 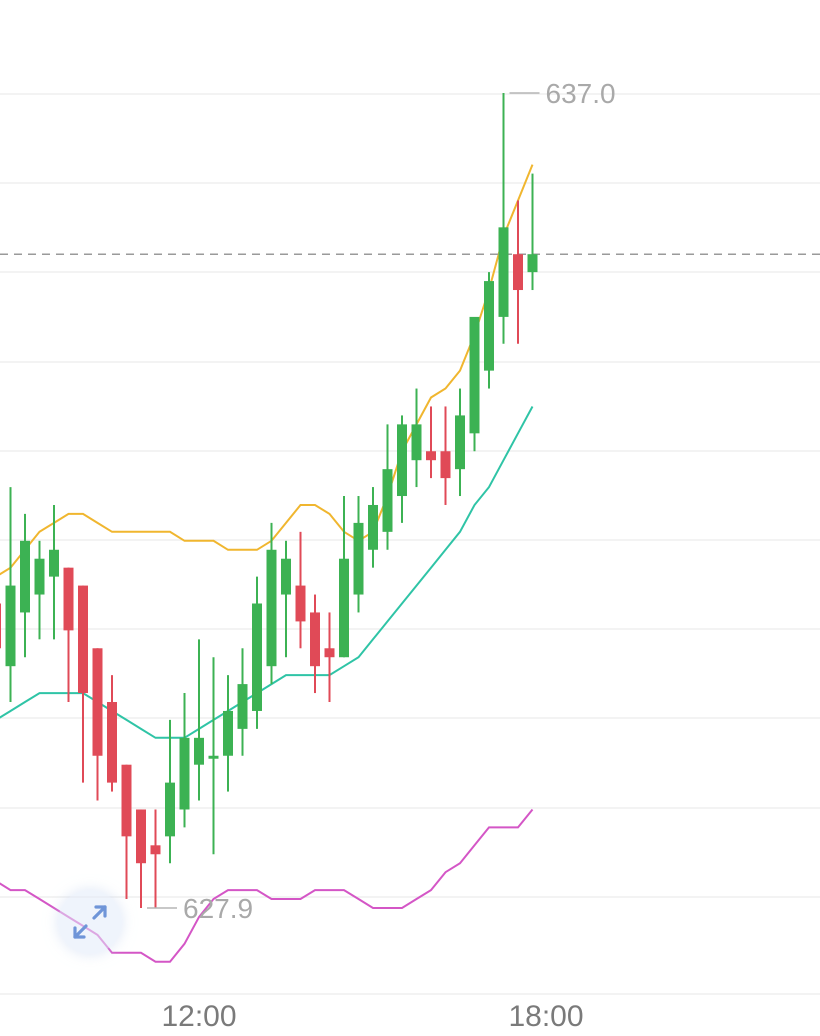 I want to click on x-axis: 12:00 18:00, so click(x=372, y=1016).